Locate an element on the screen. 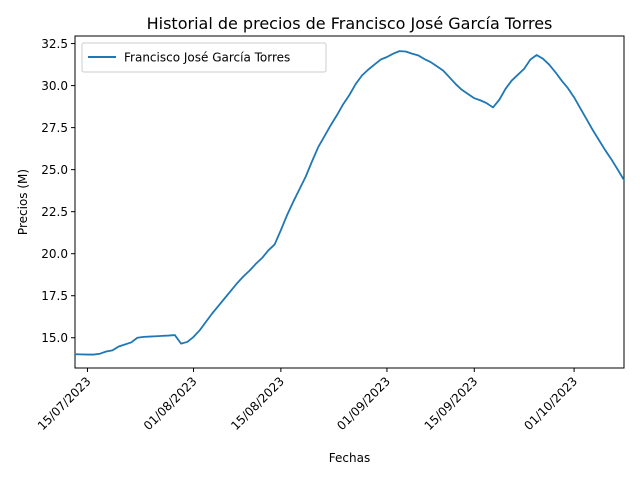 This screenshot has height=480, width=640. y-tick-label: 27.5 is located at coordinates (54, 128).